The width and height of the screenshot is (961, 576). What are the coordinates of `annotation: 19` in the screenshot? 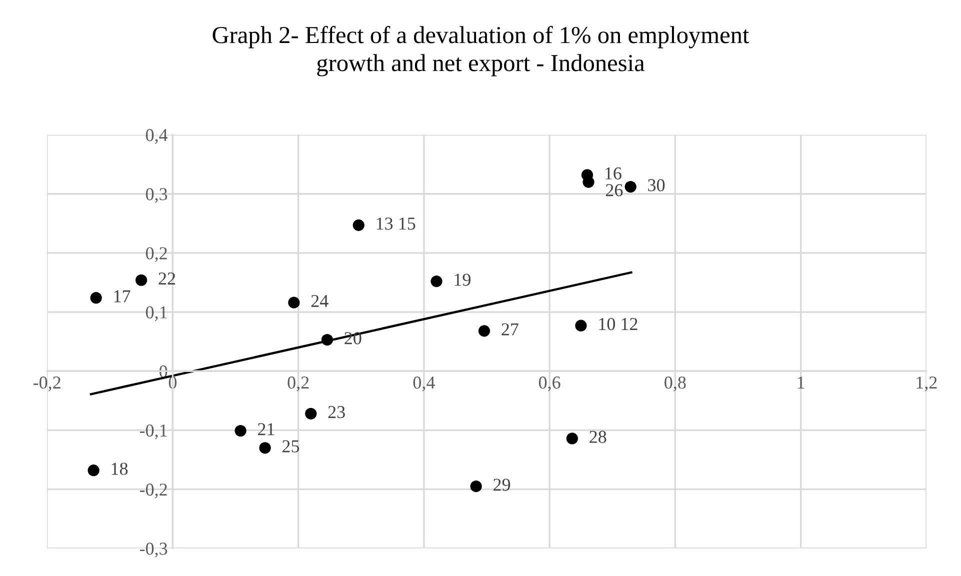 It's located at (462, 280).